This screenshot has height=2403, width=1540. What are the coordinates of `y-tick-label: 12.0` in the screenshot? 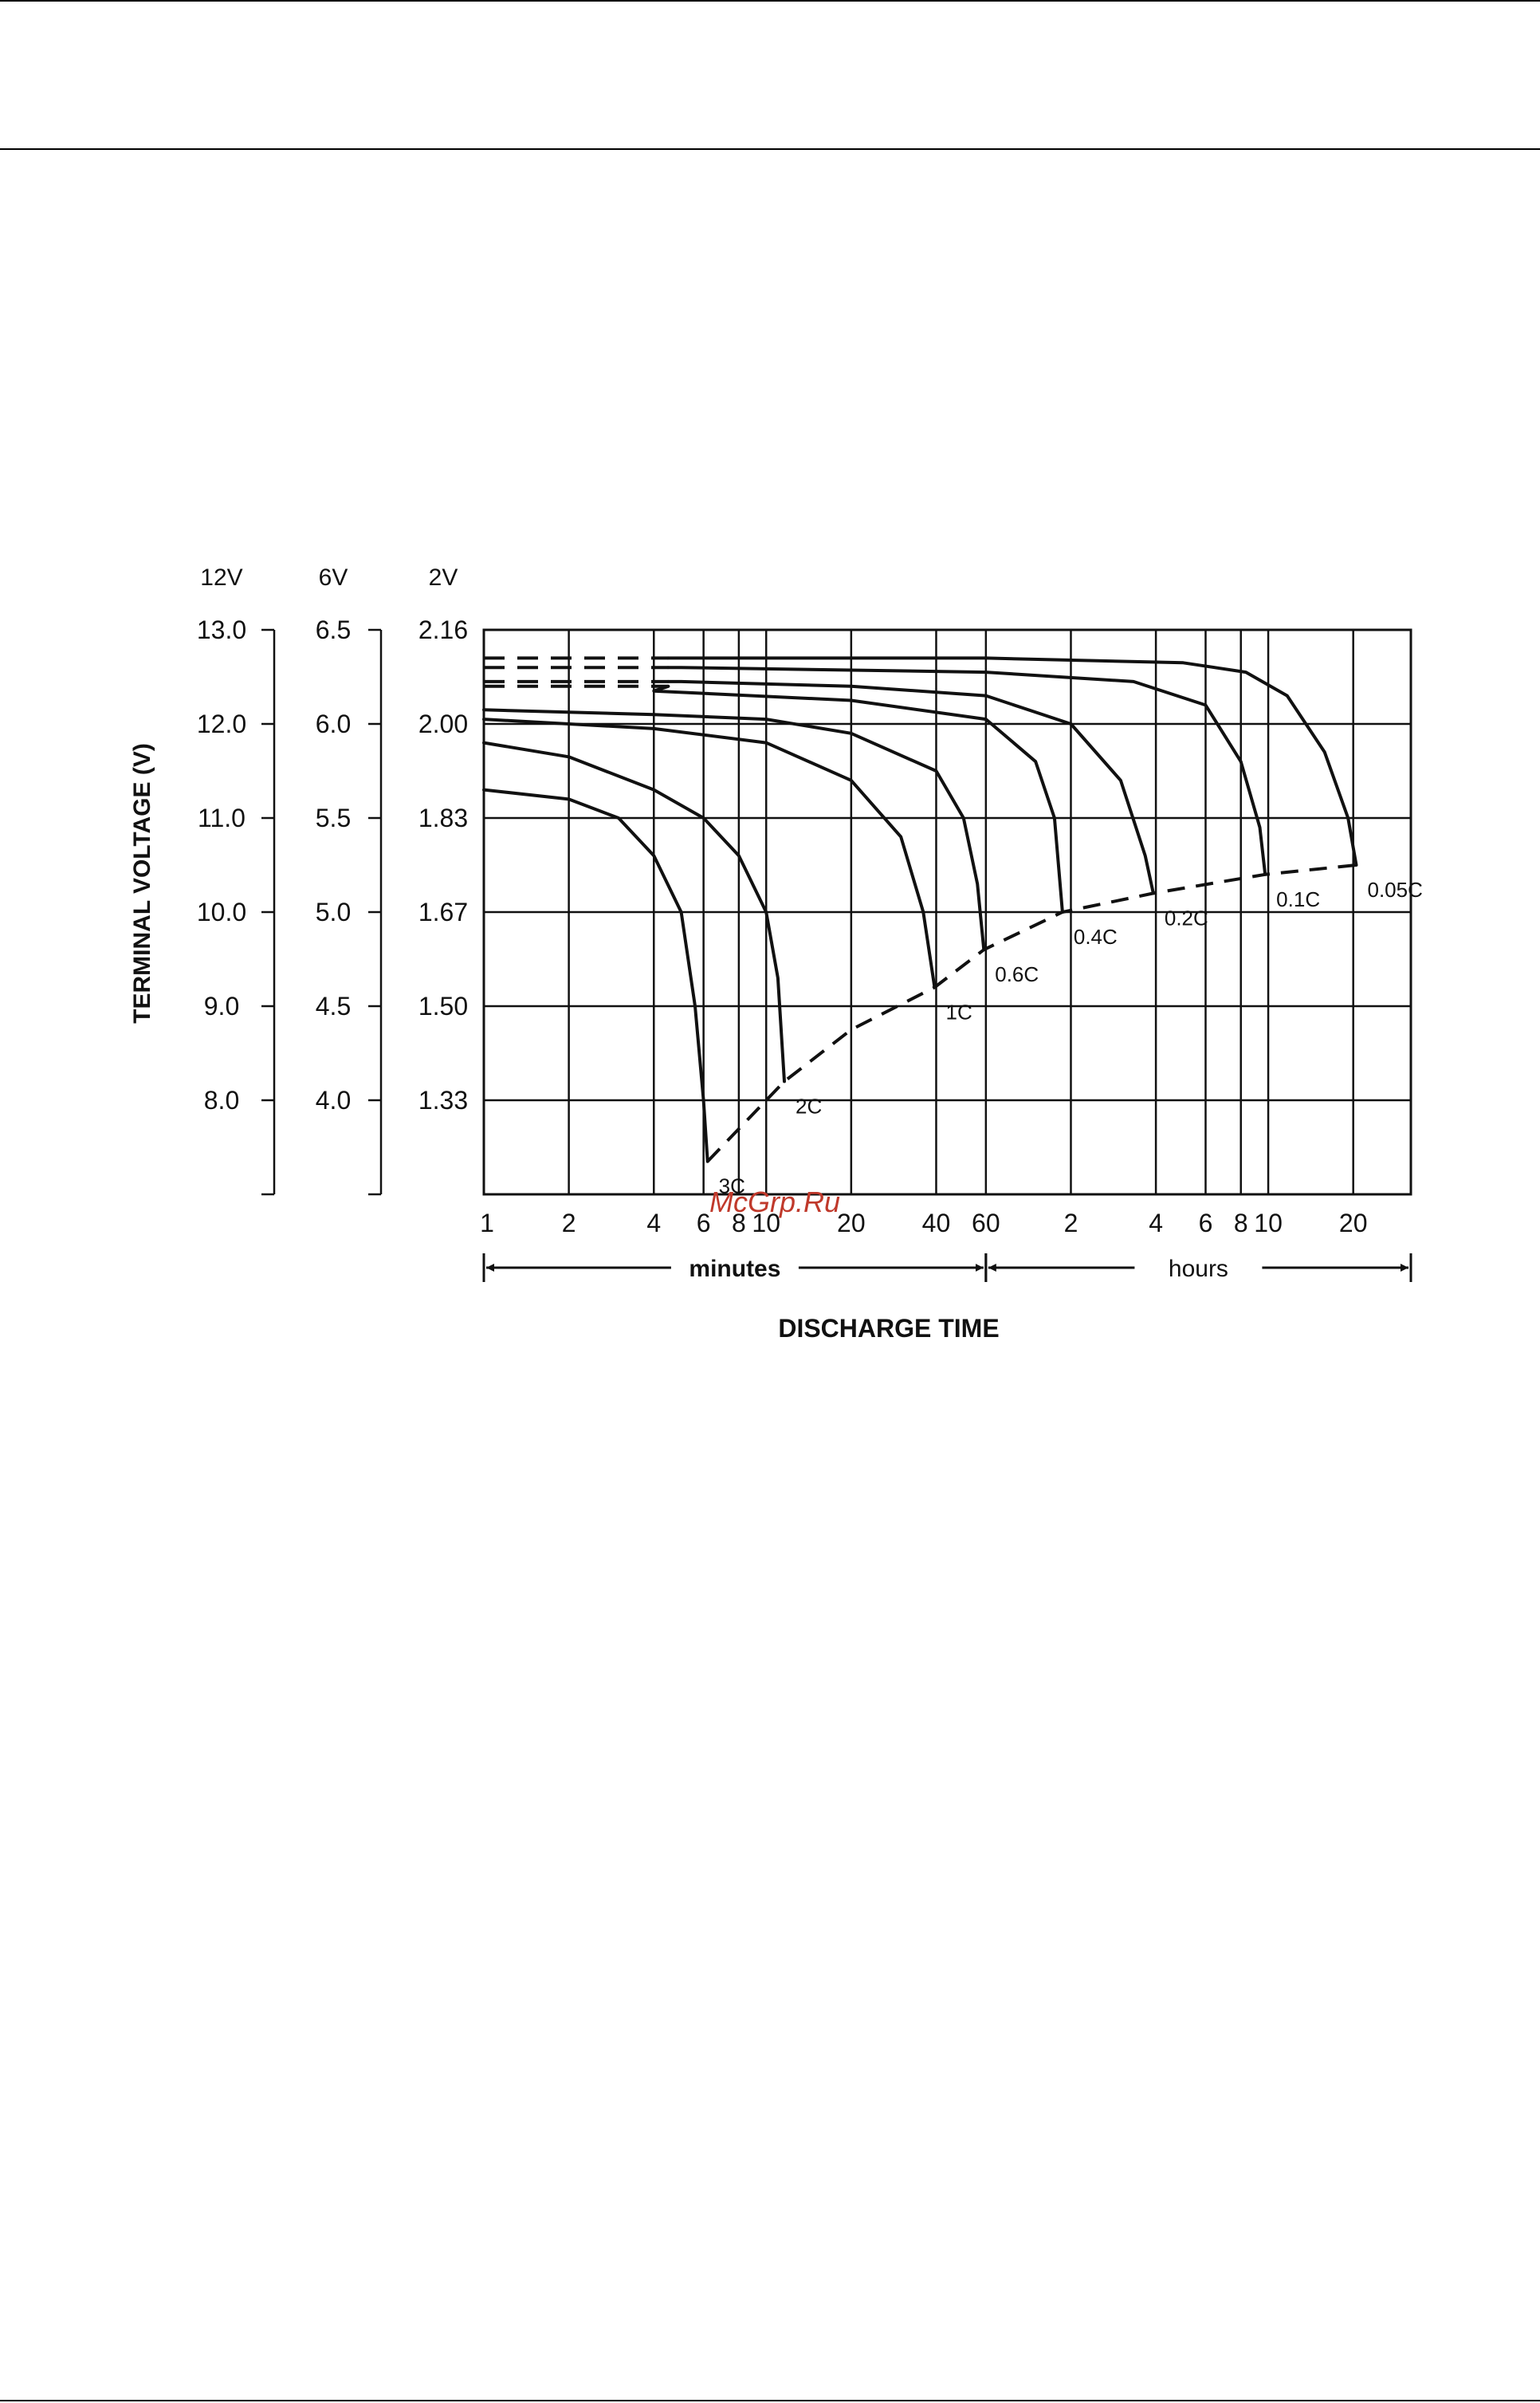 It's located at (221, 724).